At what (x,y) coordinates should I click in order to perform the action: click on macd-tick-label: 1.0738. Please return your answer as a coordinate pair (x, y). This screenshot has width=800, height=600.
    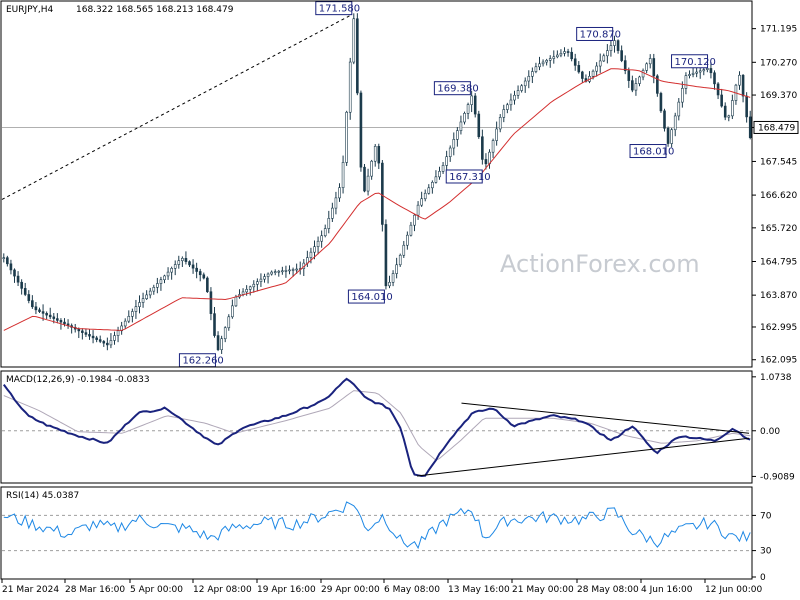
    Looking at the image, I should click on (776, 378).